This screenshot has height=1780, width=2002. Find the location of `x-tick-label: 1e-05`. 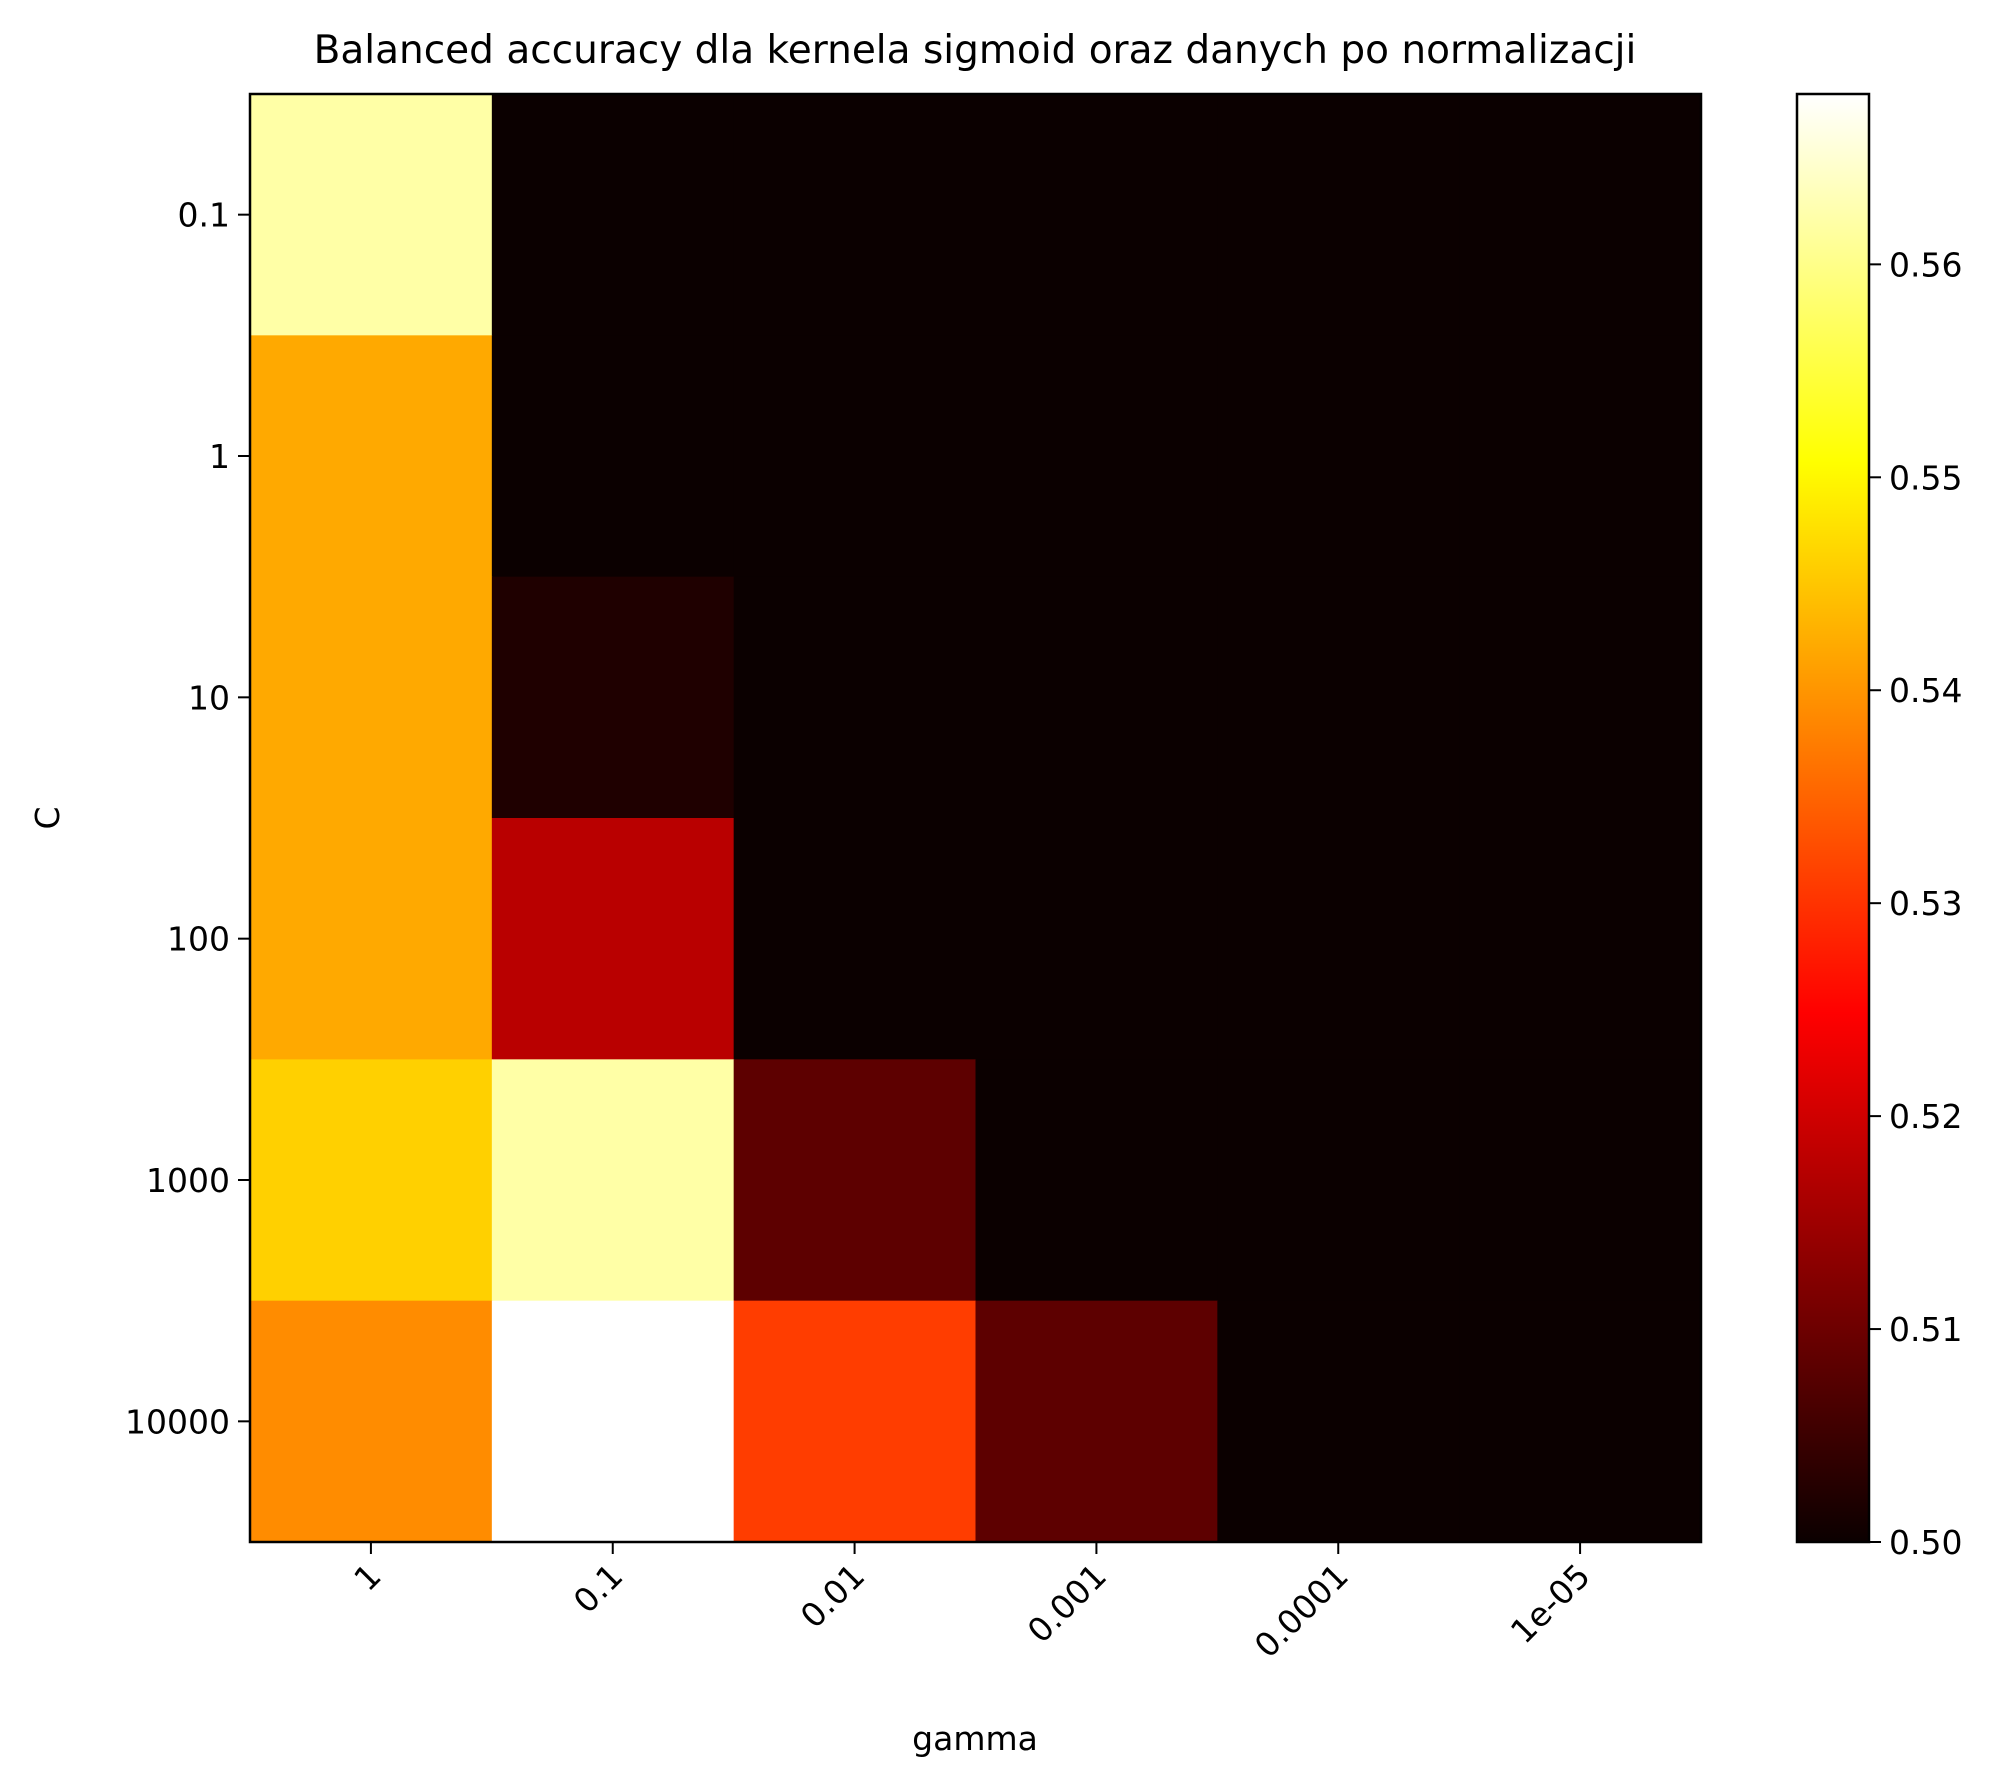

x-tick-label: 1e-05 is located at coordinates (1550, 1603).